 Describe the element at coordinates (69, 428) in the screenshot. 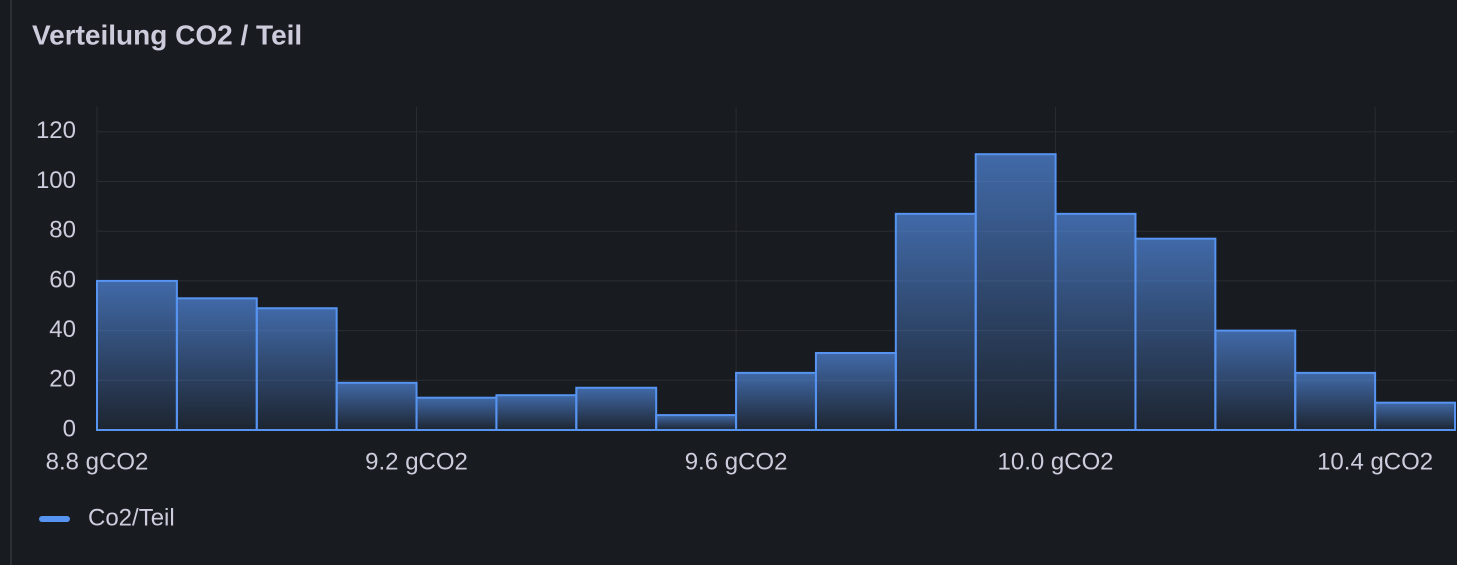

I see `y-tick-label: 0` at that location.